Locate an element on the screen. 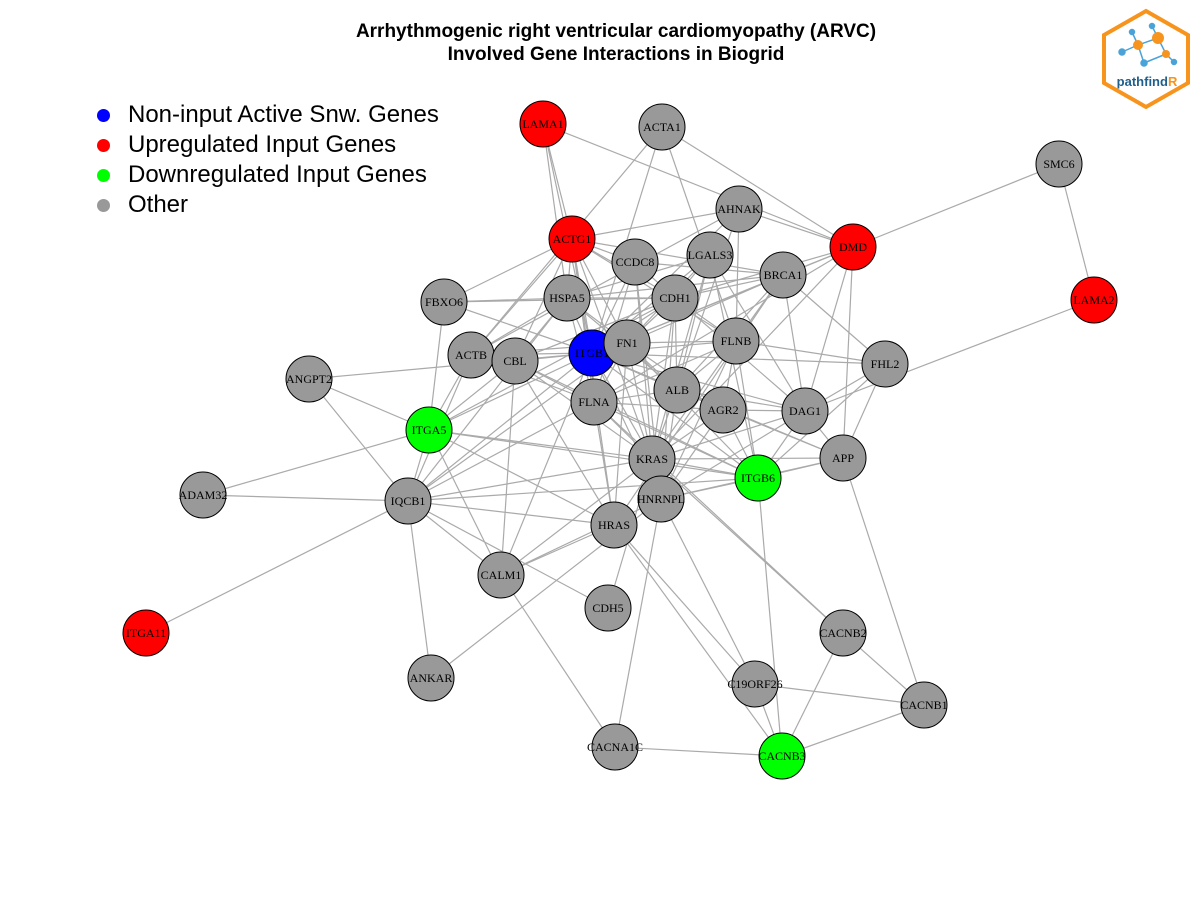 This screenshot has height=900, width=1200. node-label: DAG1 is located at coordinates (805, 411).